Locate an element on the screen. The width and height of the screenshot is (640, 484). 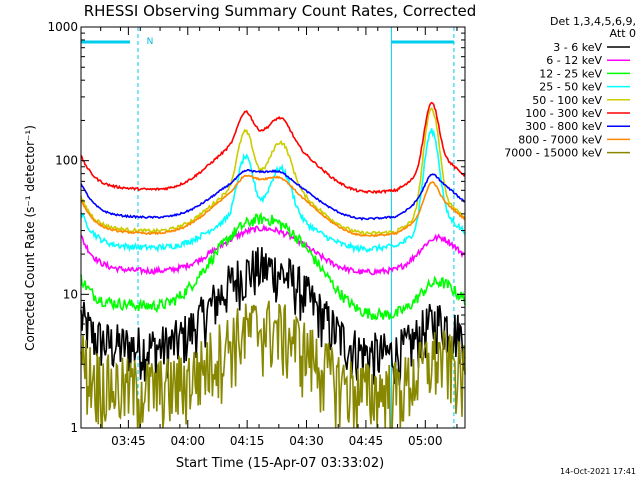
x-tick-label: 04:15 is located at coordinates (247, 441).